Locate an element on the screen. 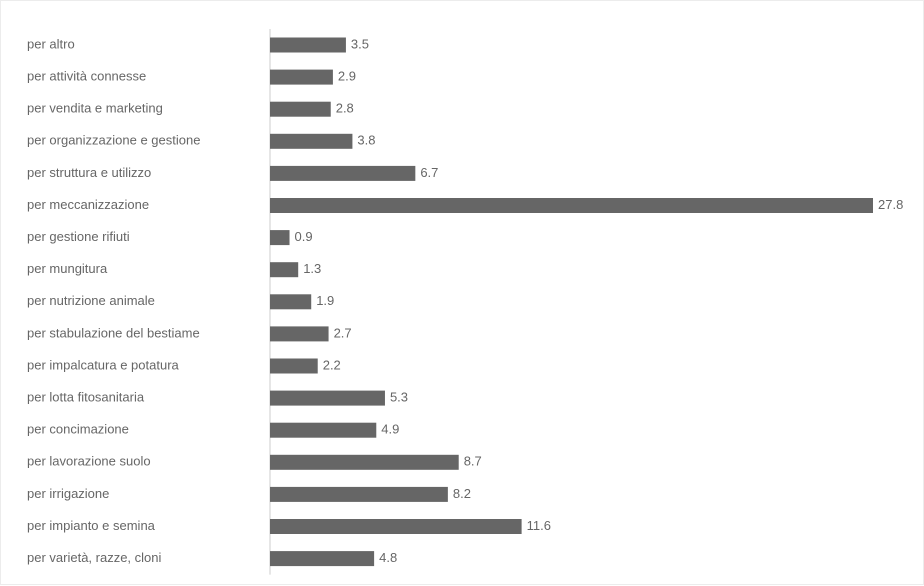 The width and height of the screenshot is (924, 586). category-label: per varietà, razze, cloni is located at coordinates (94, 557).